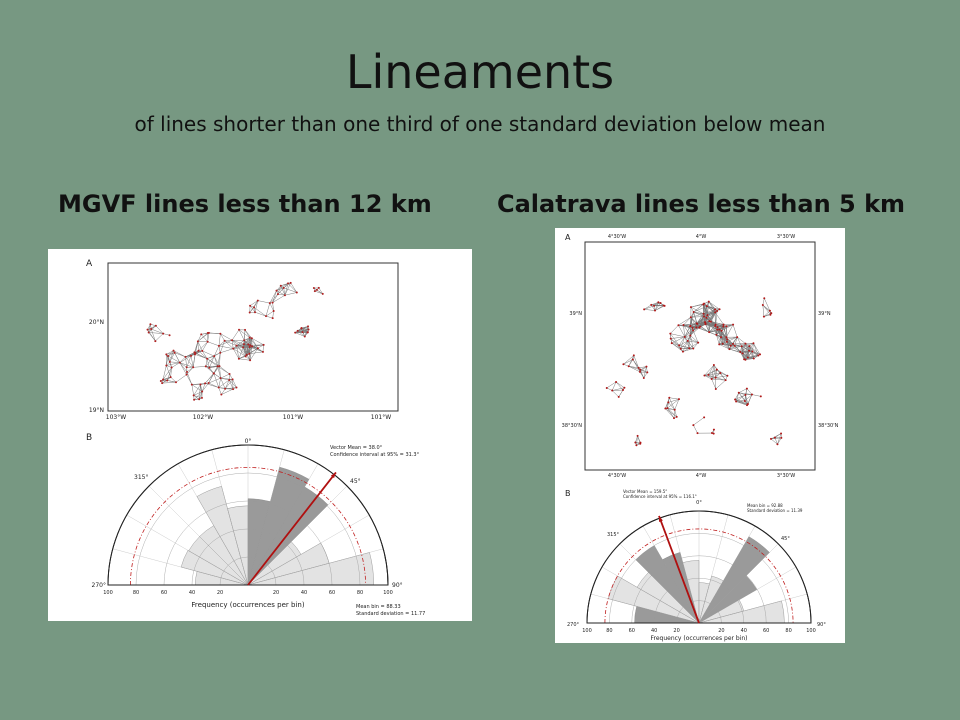 Image resolution: width=960 pixels, height=720 pixels. What do you see at coordinates (775, 510) in the screenshot?
I see `calatrava-std-dev: Standard deviation = 11.39` at bounding box center [775, 510].